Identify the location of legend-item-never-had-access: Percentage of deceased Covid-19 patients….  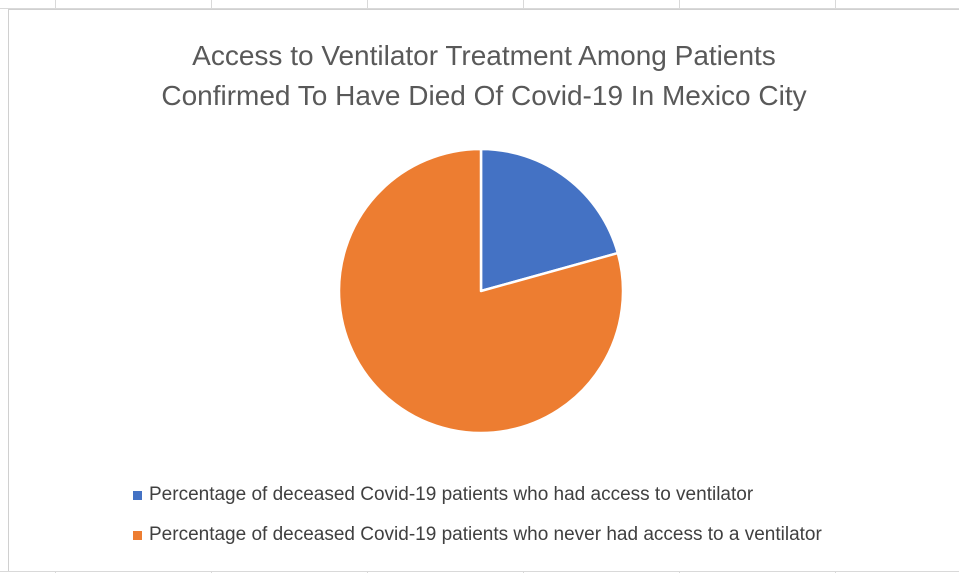
(477, 535).